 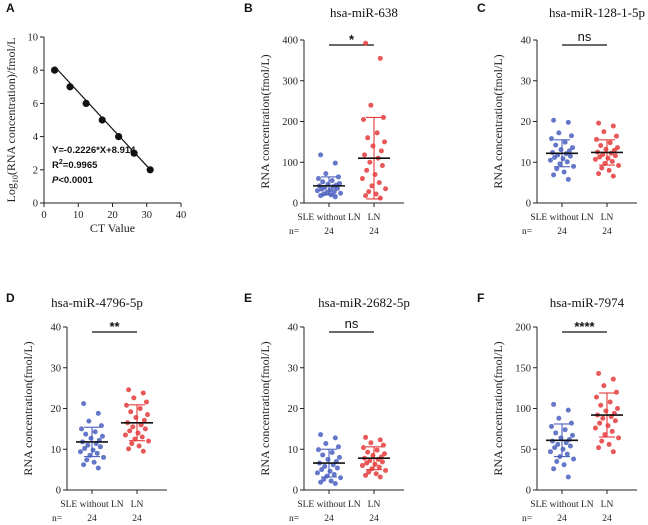 What do you see at coordinates (28, 408) in the screenshot?
I see `d-y-axis-label: RNA concentration(fmol/L)` at bounding box center [28, 408].